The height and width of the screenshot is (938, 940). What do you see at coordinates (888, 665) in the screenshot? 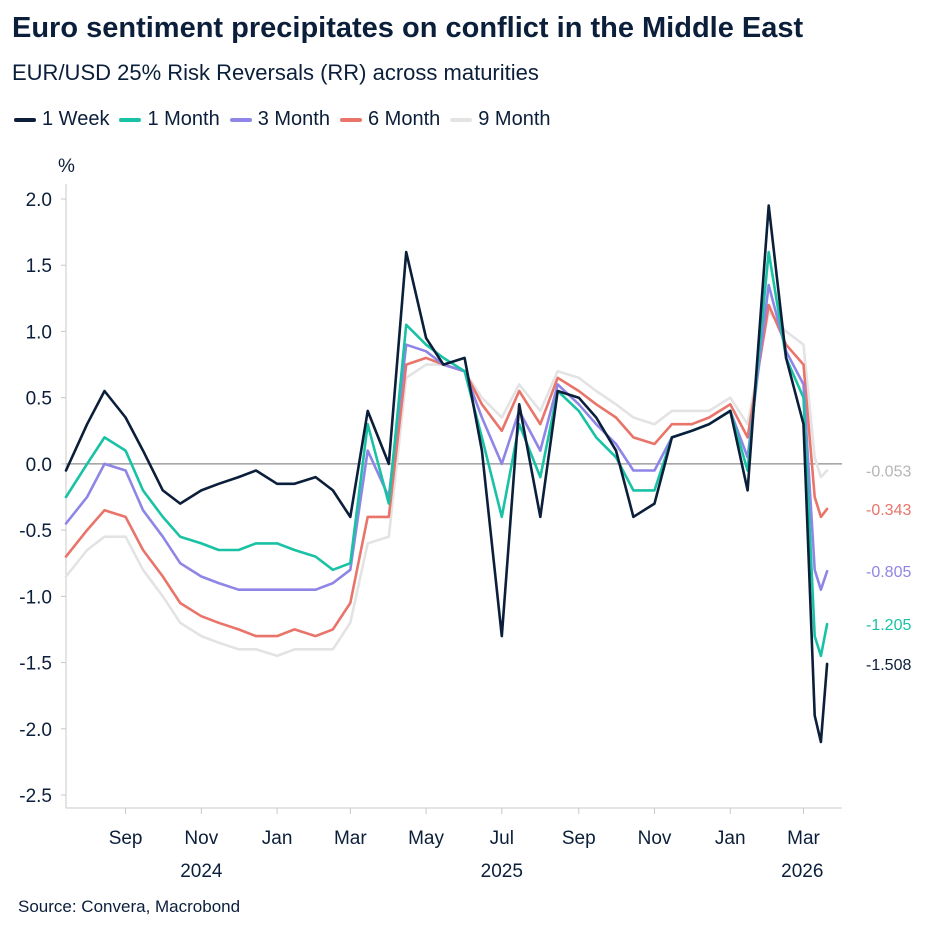
I see `end-value-label-1-week: -1.508` at bounding box center [888, 665].